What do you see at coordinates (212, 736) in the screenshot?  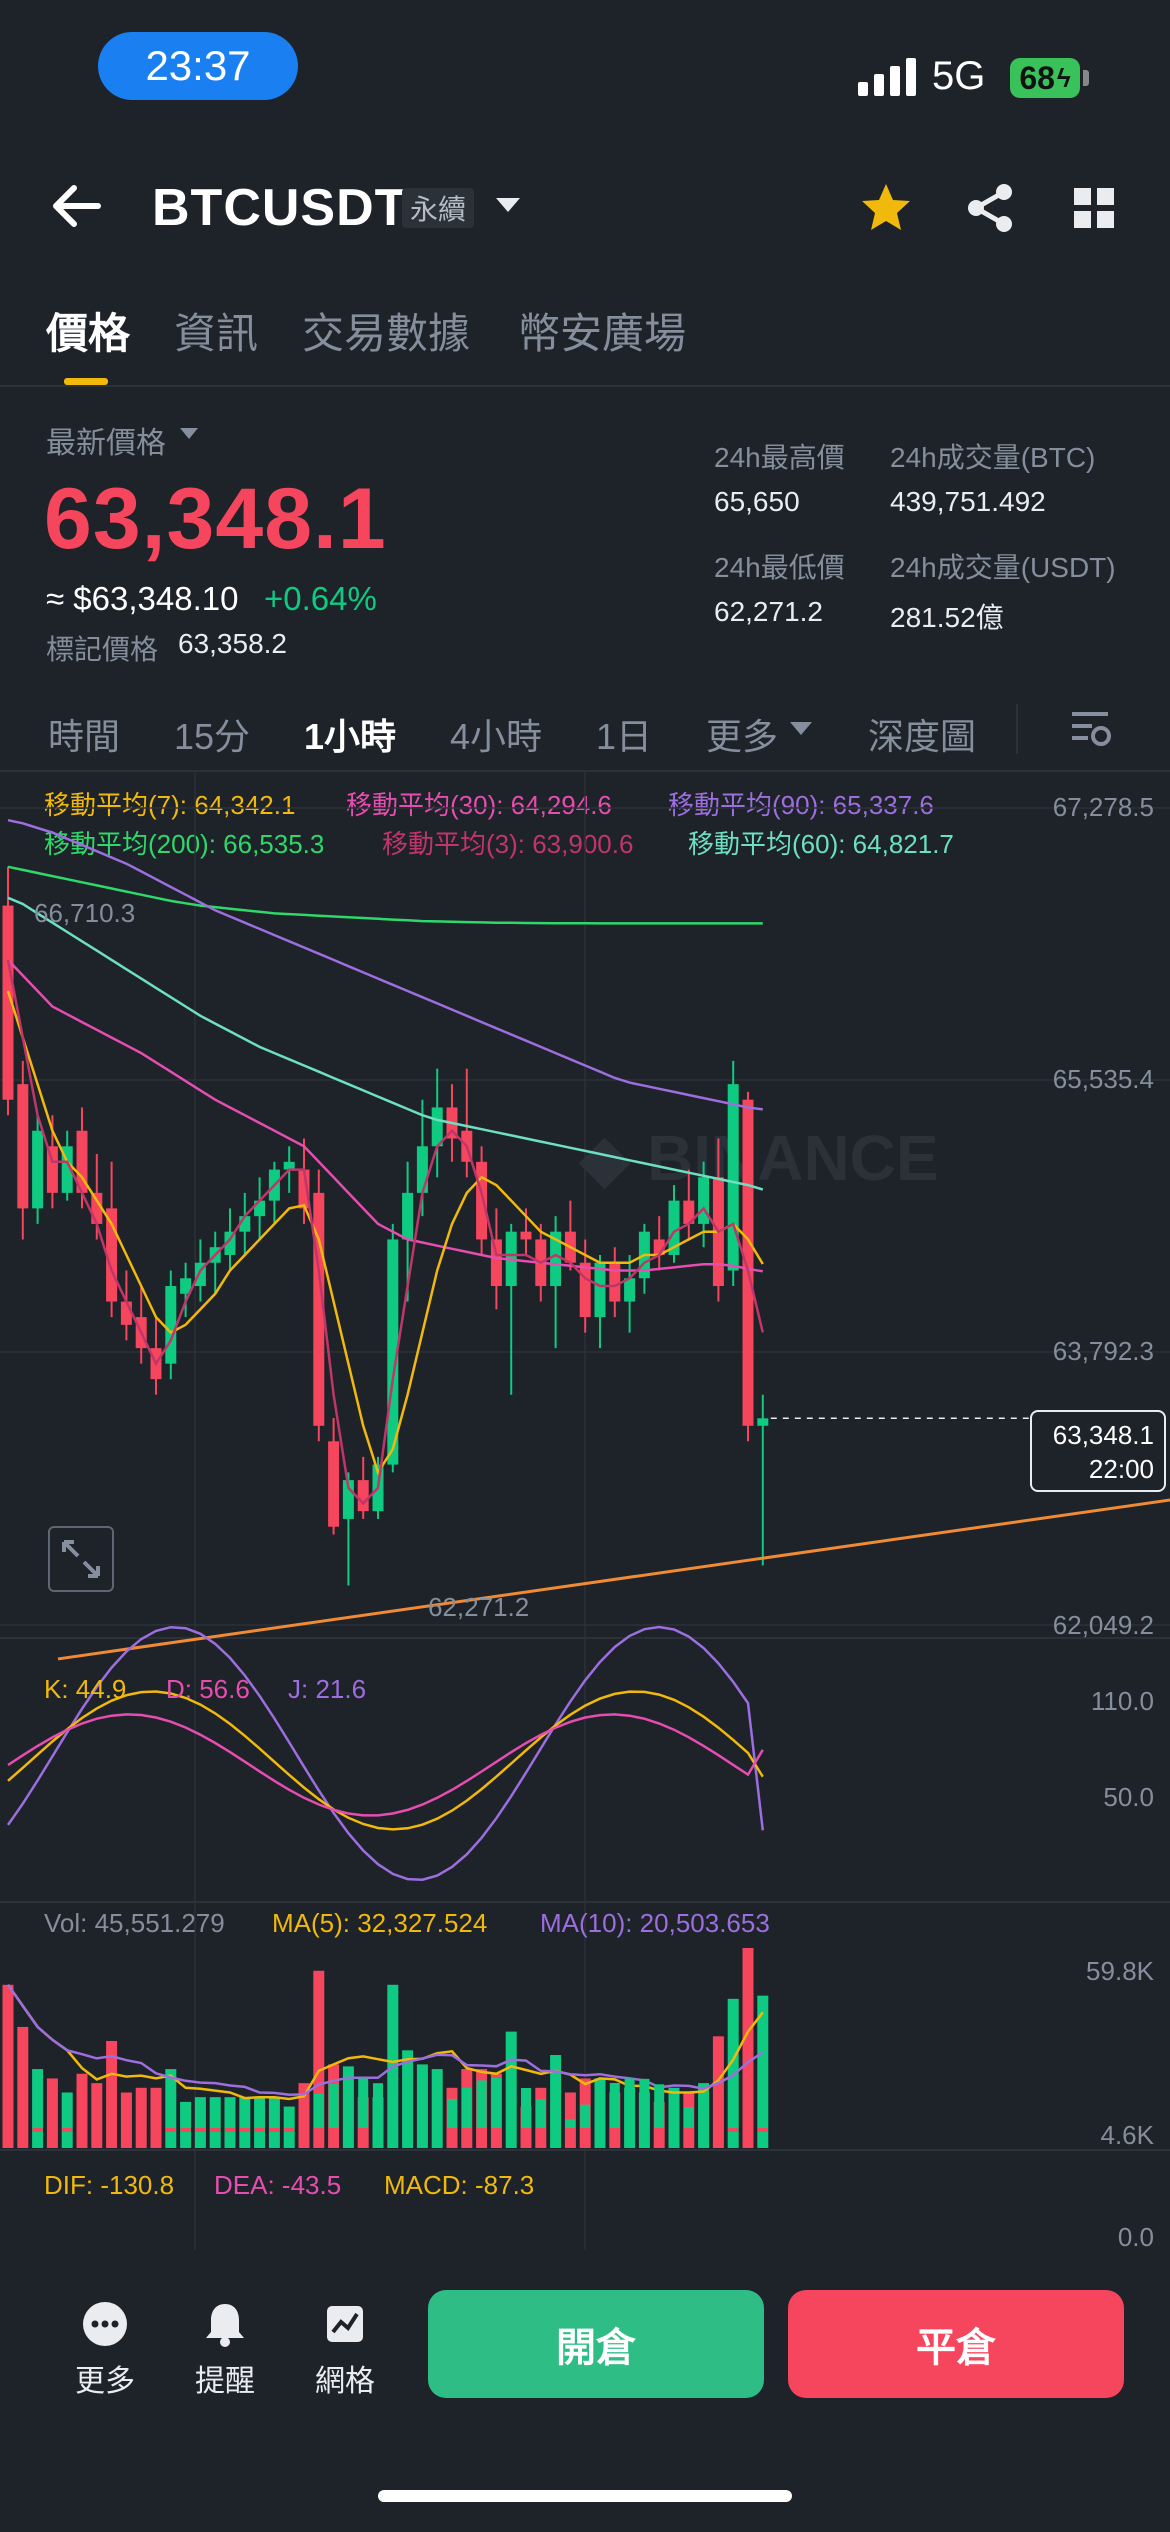 I see `interval-15m: 15分` at bounding box center [212, 736].